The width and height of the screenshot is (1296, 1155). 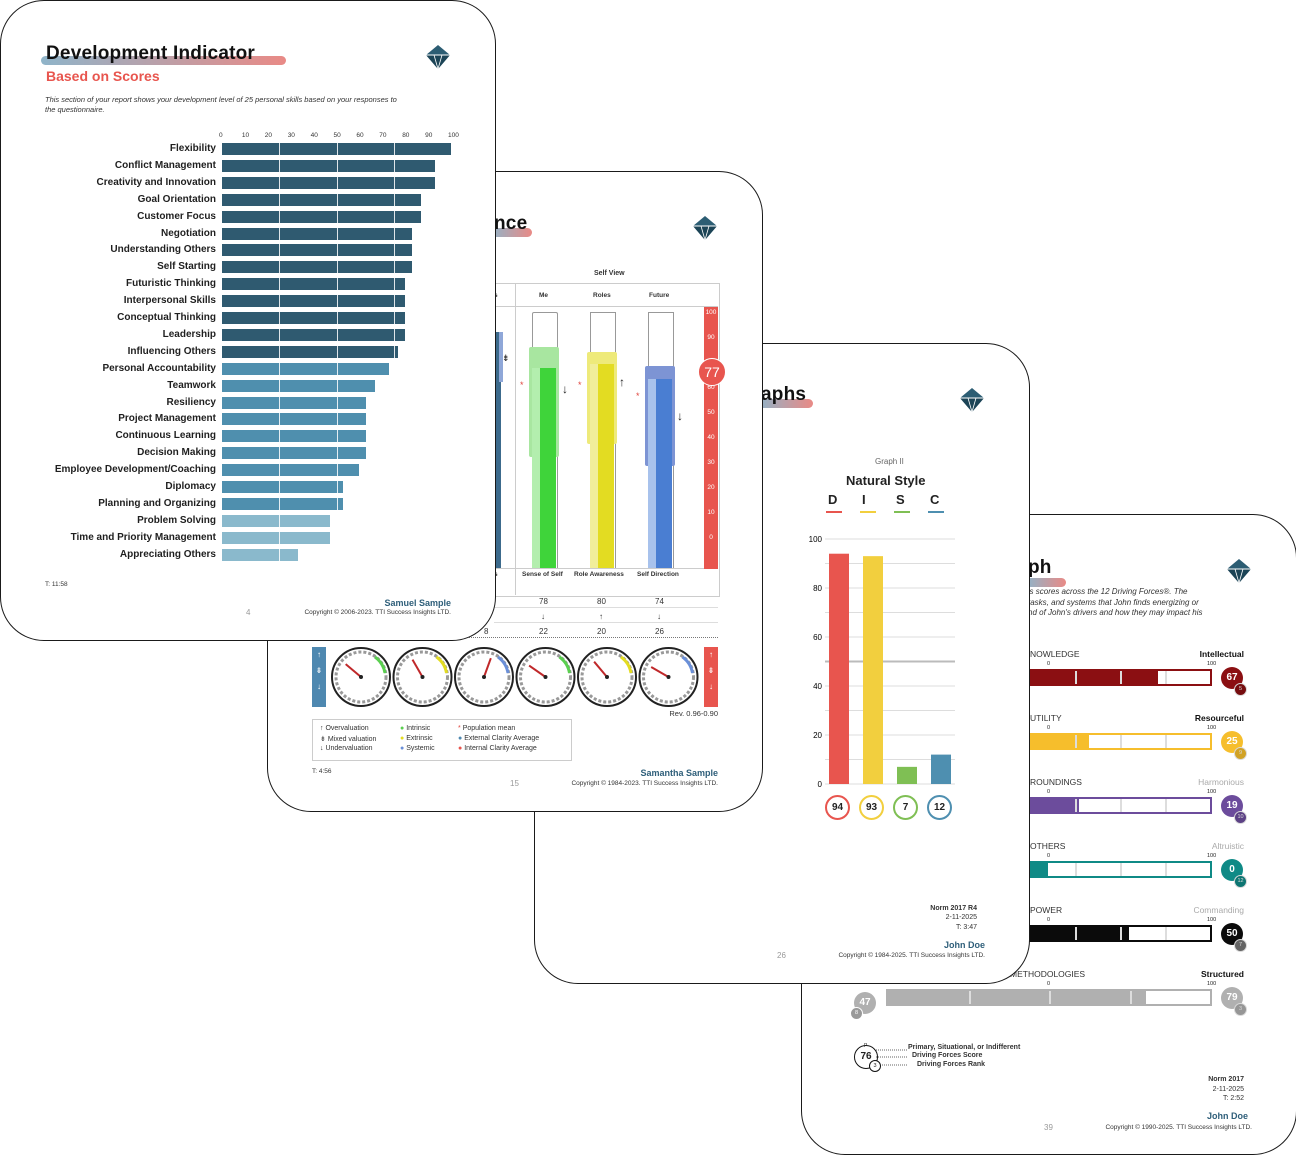 I want to click on row3-2: 20, so click(x=601, y=631).